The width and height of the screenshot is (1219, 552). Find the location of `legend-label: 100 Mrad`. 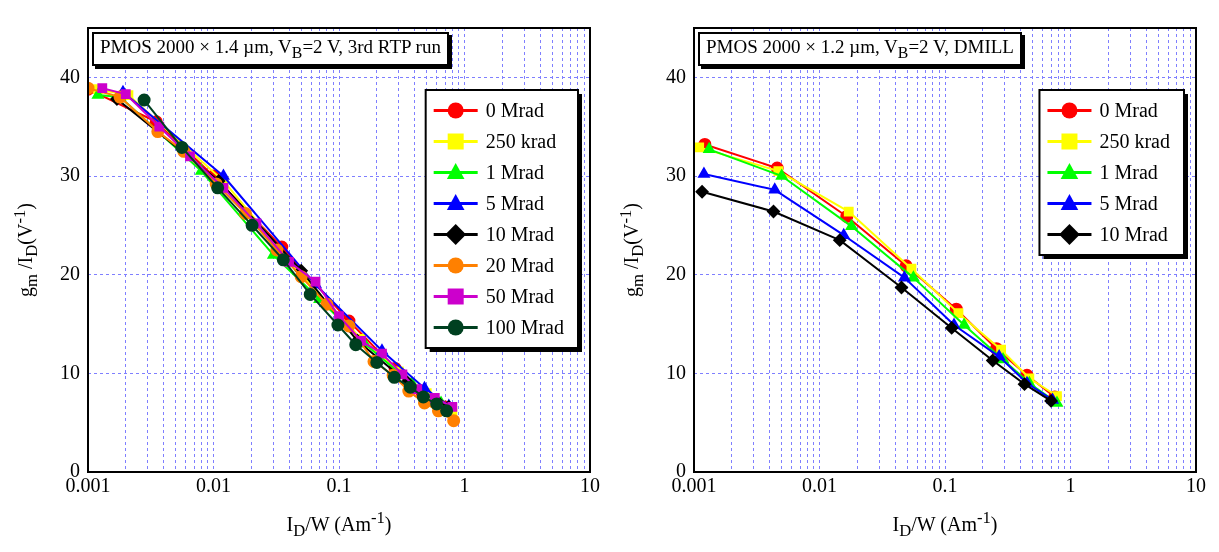

legend-label: 100 Mrad is located at coordinates (525, 326).